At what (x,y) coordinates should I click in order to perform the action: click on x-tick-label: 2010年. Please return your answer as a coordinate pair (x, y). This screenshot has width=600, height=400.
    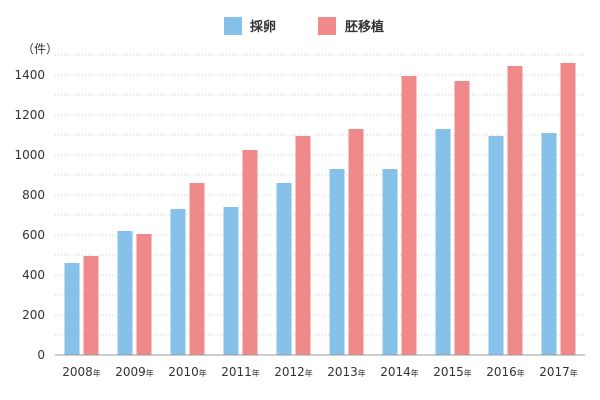
    Looking at the image, I should click on (187, 372).